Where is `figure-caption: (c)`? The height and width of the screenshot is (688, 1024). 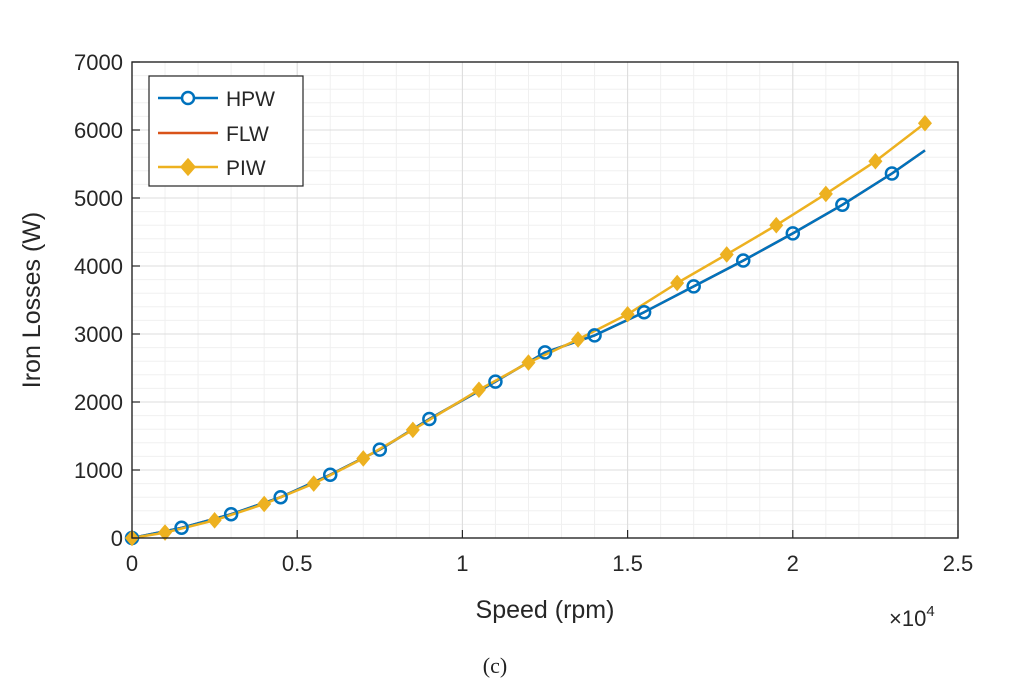 figure-caption: (c) is located at coordinates (495, 665).